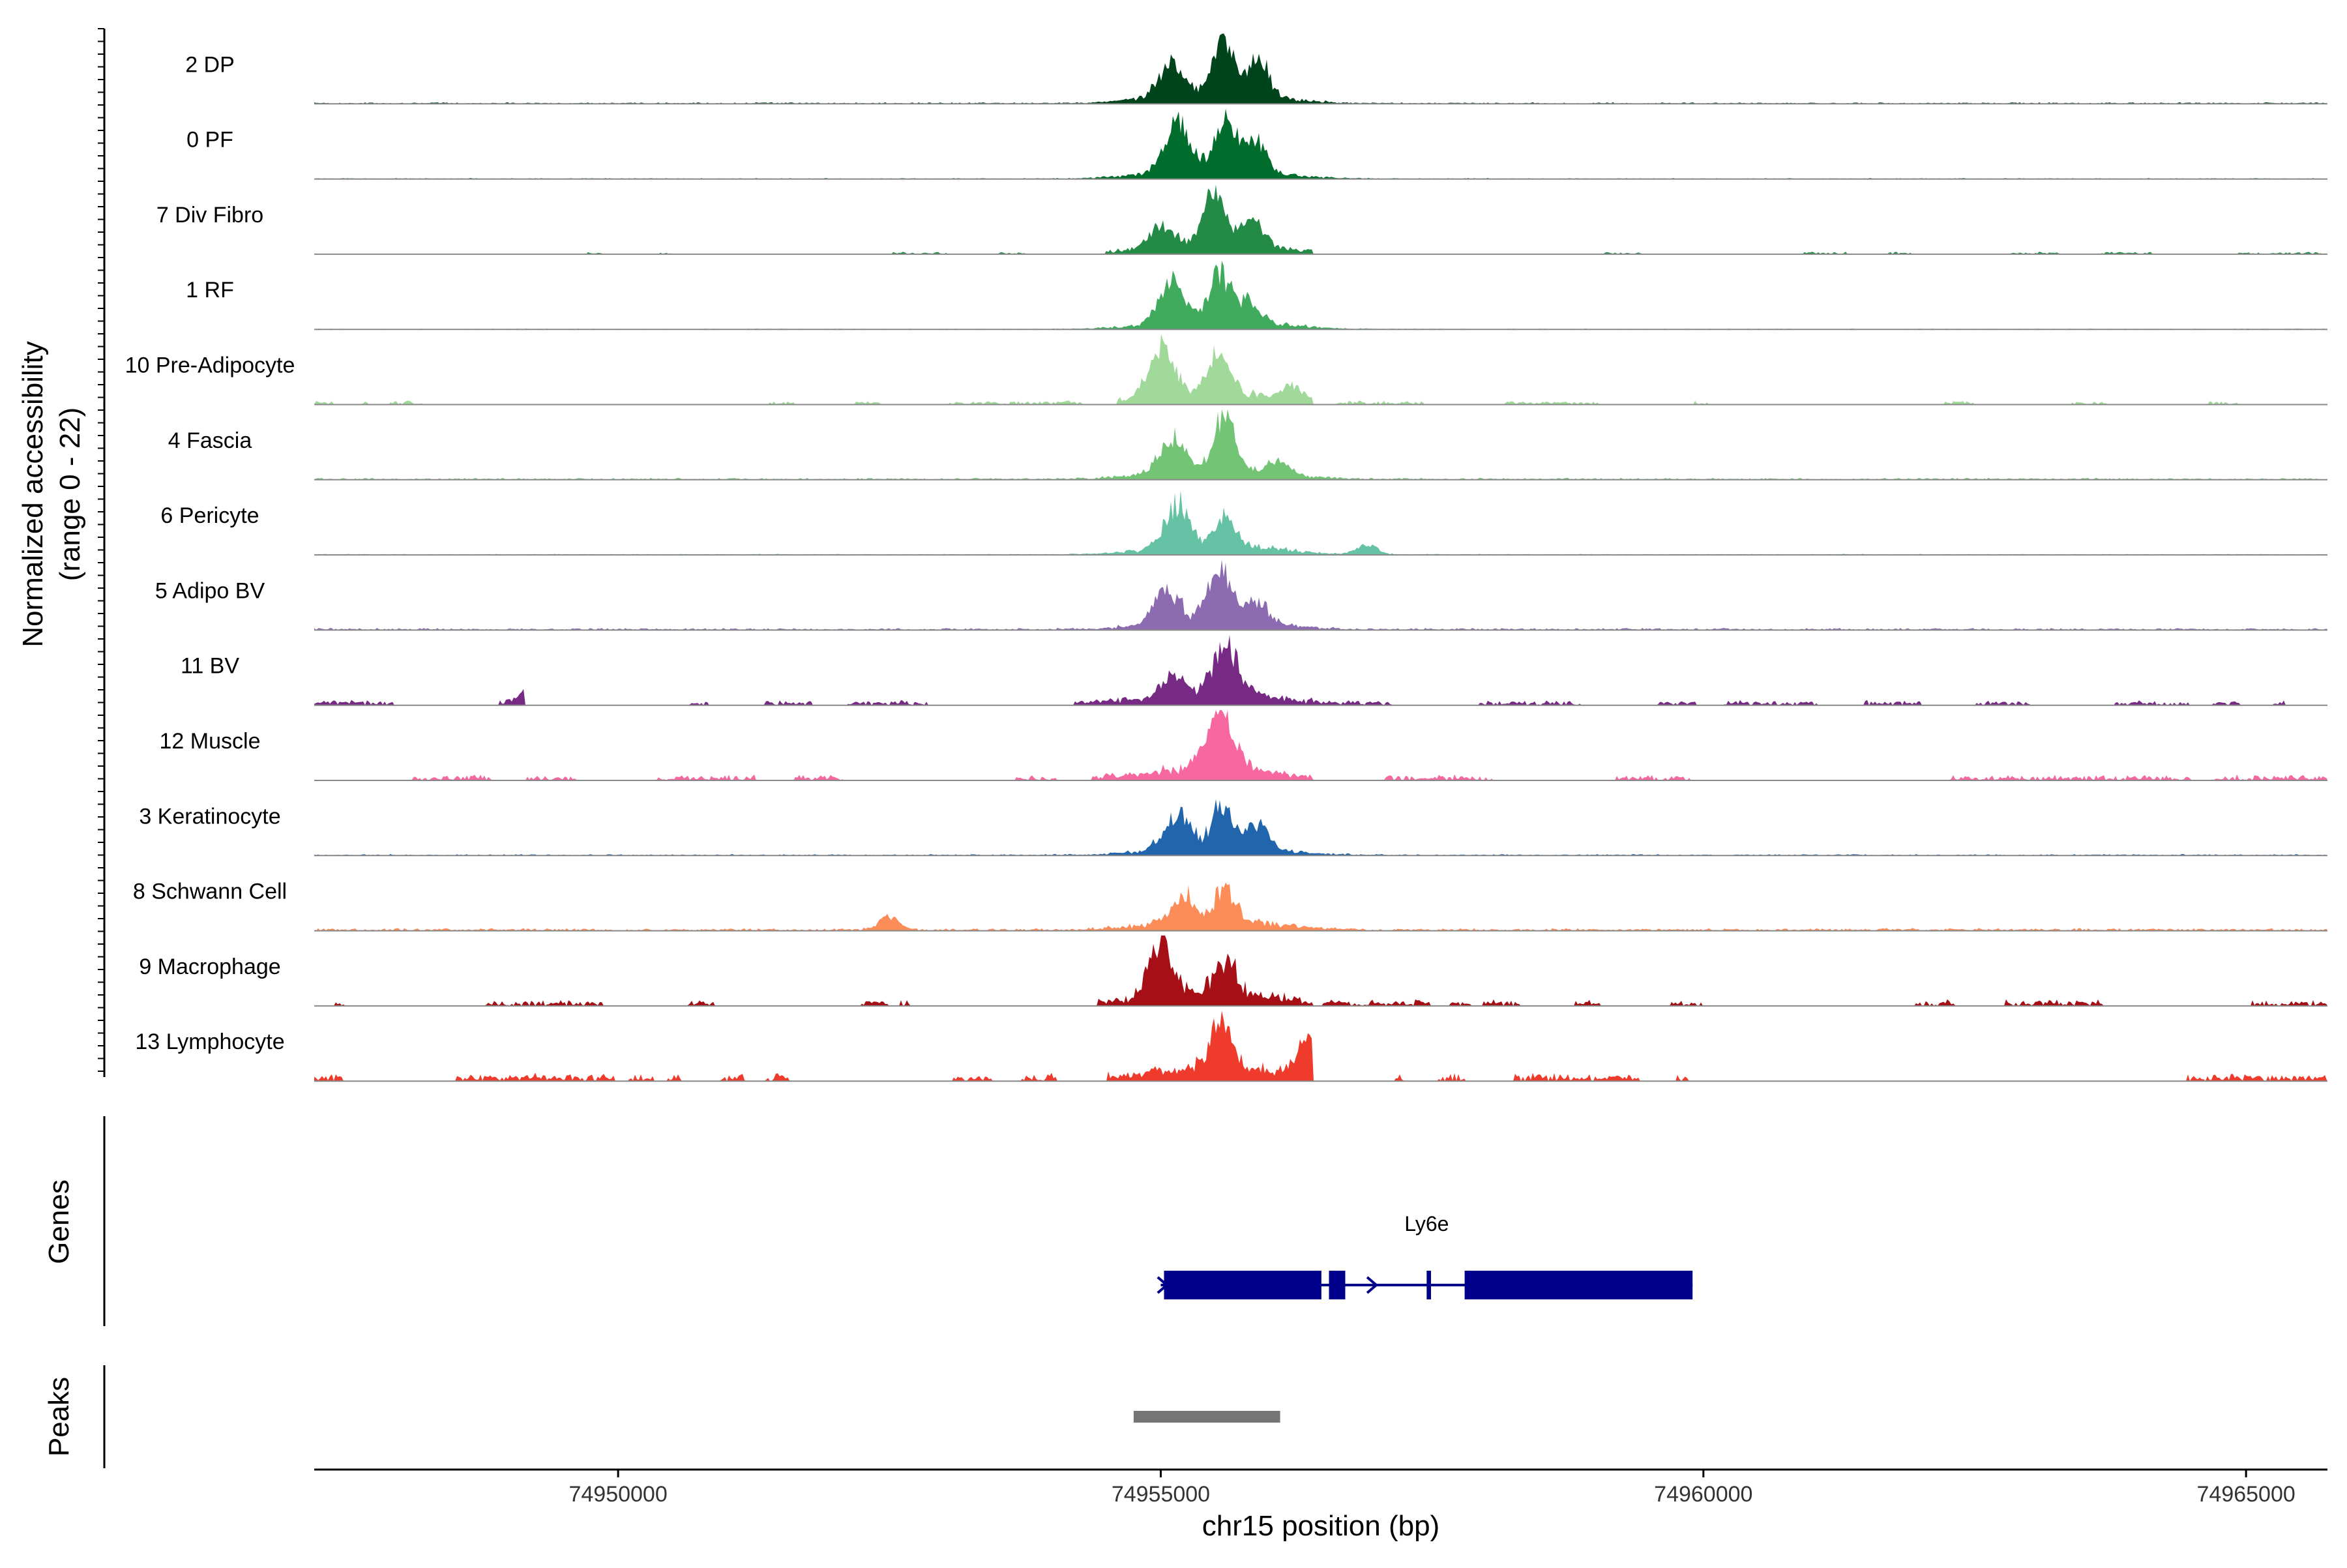 The image size is (2347, 1568). I want to click on track: 9 Macrophage, so click(1233, 971).